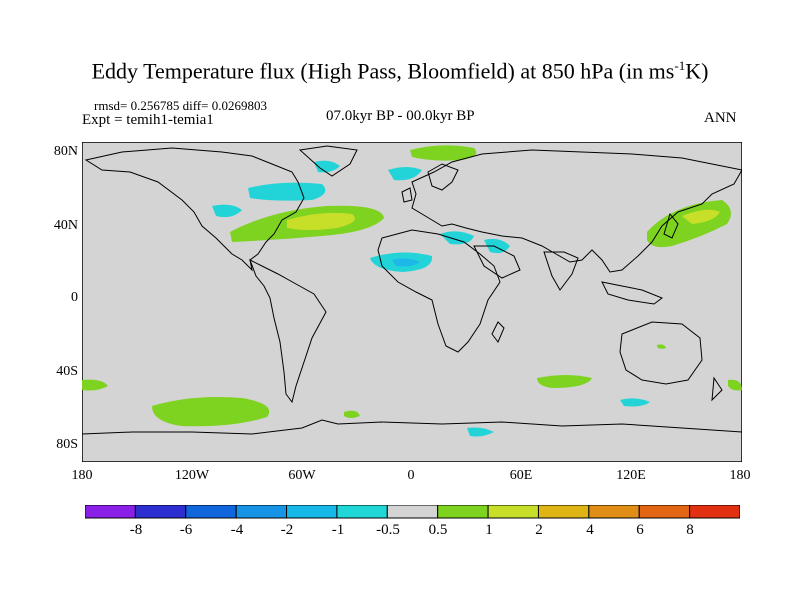 This screenshot has width=800, height=600. I want to click on positive-region-south-indian, so click(564, 381).